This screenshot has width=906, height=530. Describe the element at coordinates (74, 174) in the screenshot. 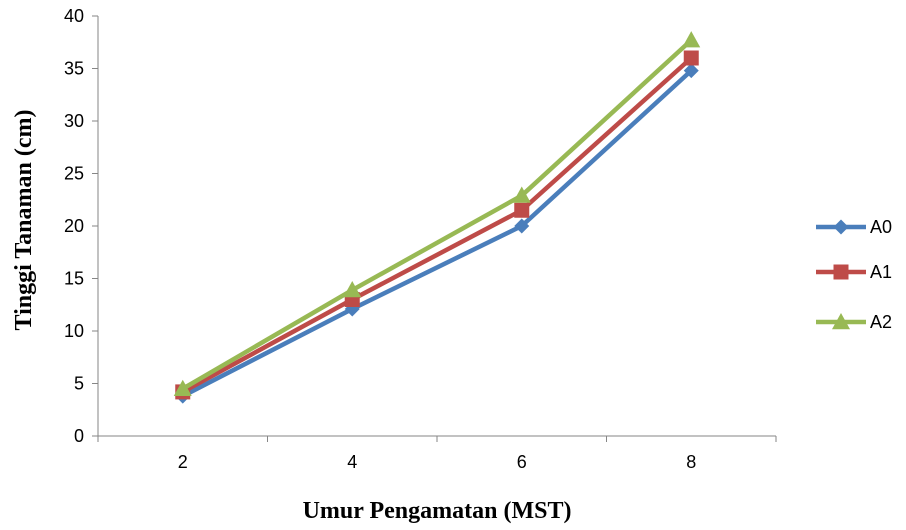

I see `y-tick-label: 25` at that location.